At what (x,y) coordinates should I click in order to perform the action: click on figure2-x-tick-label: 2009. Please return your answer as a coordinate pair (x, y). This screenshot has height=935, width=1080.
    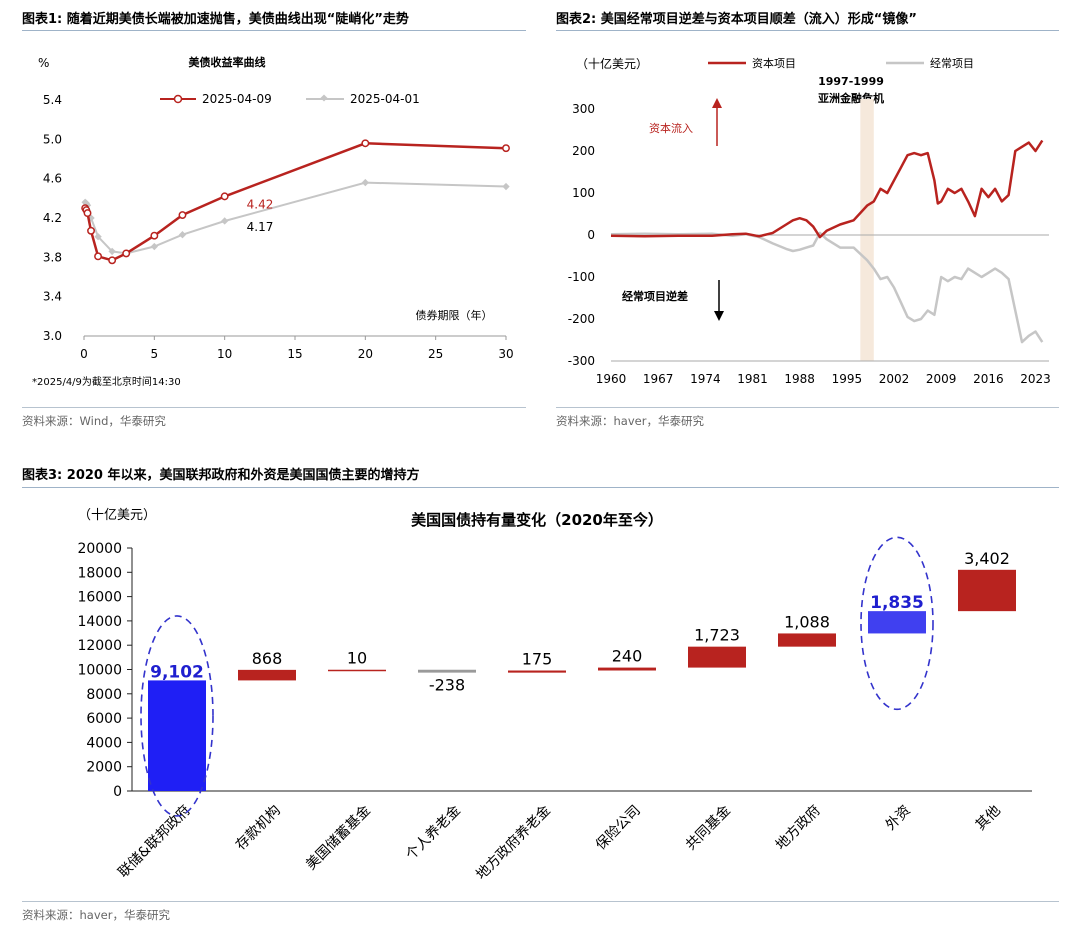
    Looking at the image, I should click on (941, 379).